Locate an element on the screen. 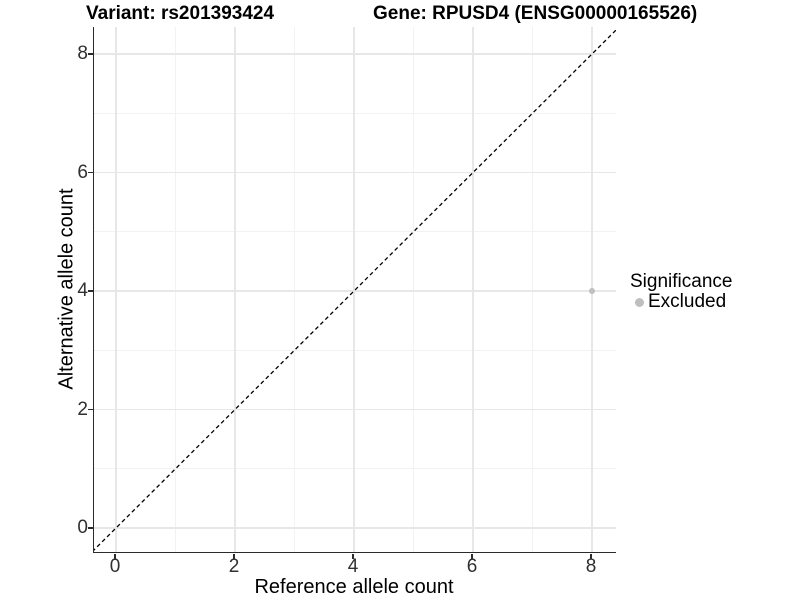  plot-title-gene: Gene: RPUSD4 (ENSG00000165526) is located at coordinates (535, 13).